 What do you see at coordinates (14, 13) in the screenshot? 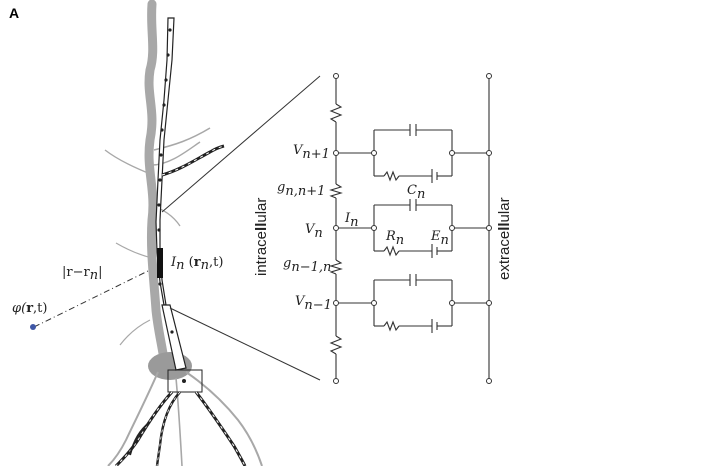
I see `panel-label: A` at bounding box center [14, 13].